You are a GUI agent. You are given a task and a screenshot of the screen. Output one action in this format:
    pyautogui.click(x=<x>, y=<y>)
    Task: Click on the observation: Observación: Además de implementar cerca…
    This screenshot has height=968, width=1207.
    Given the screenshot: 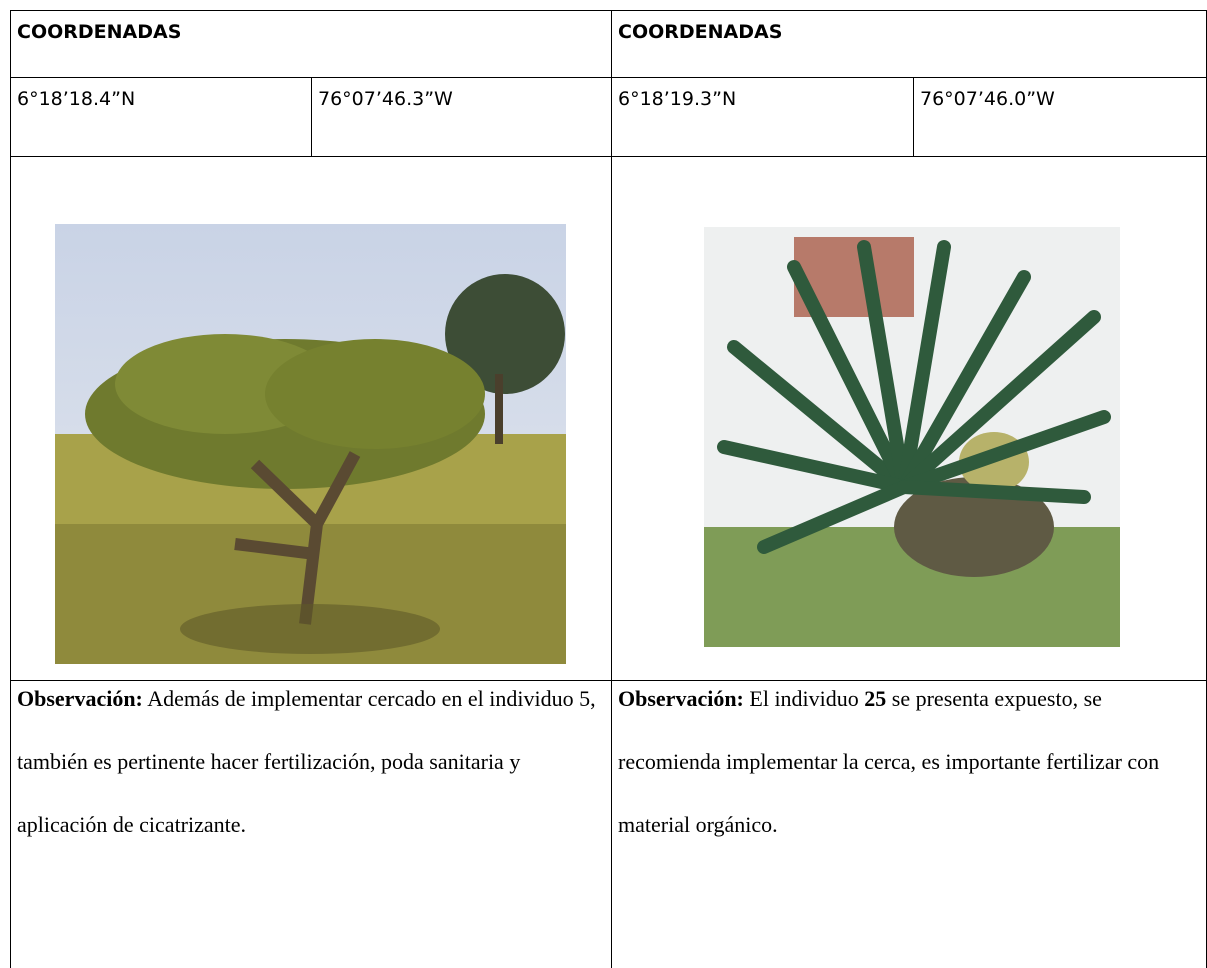 What is the action you would take?
    pyautogui.click(x=314, y=761)
    